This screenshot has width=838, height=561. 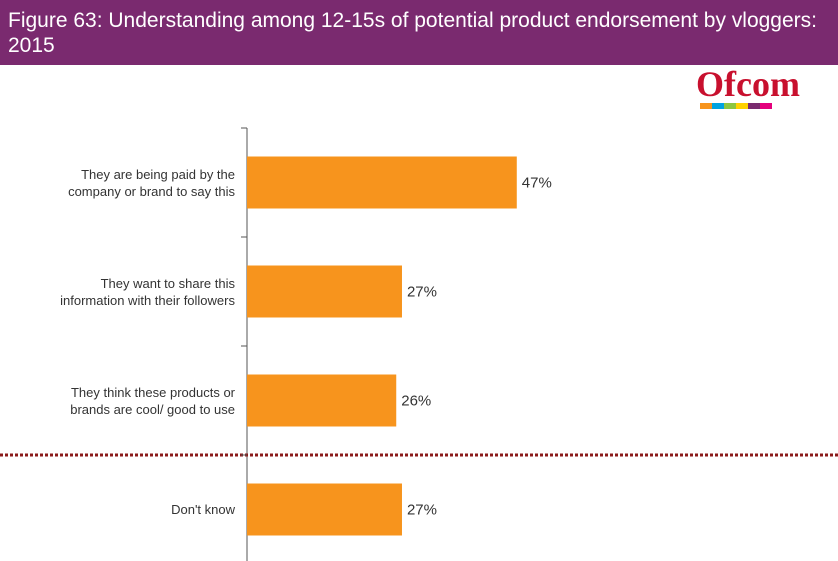 What do you see at coordinates (416, 400) in the screenshot?
I see `value-label: 26%` at bounding box center [416, 400].